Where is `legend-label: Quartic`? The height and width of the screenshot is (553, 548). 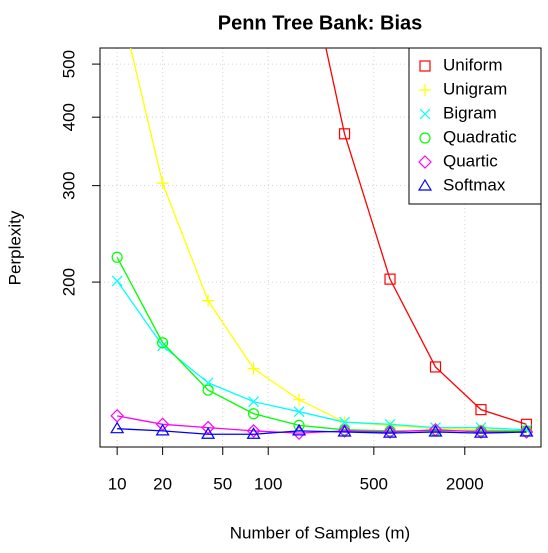 legend-label: Quartic is located at coordinates (470, 160).